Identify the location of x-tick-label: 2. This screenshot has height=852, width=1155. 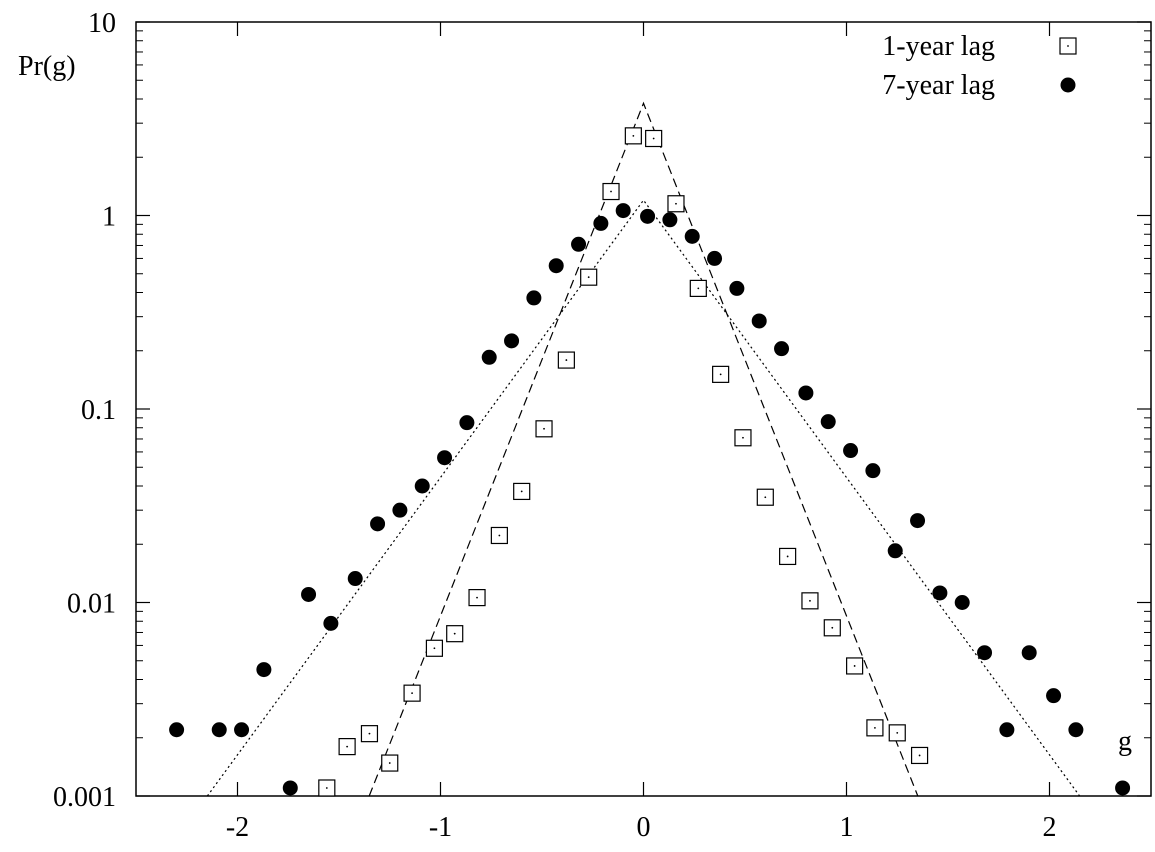
(1050, 827).